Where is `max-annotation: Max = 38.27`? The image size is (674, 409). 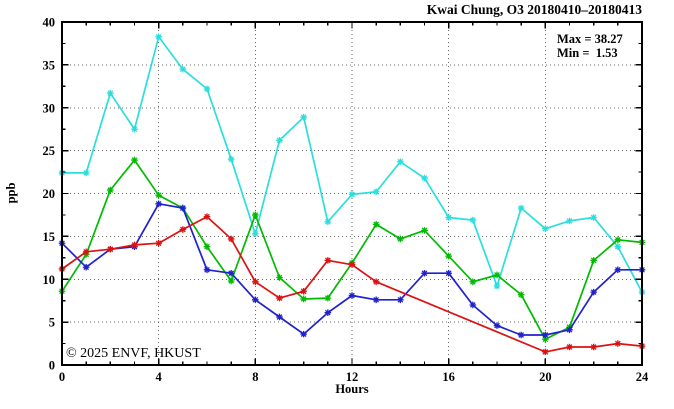 max-annotation: Max = 38.27 is located at coordinates (590, 39).